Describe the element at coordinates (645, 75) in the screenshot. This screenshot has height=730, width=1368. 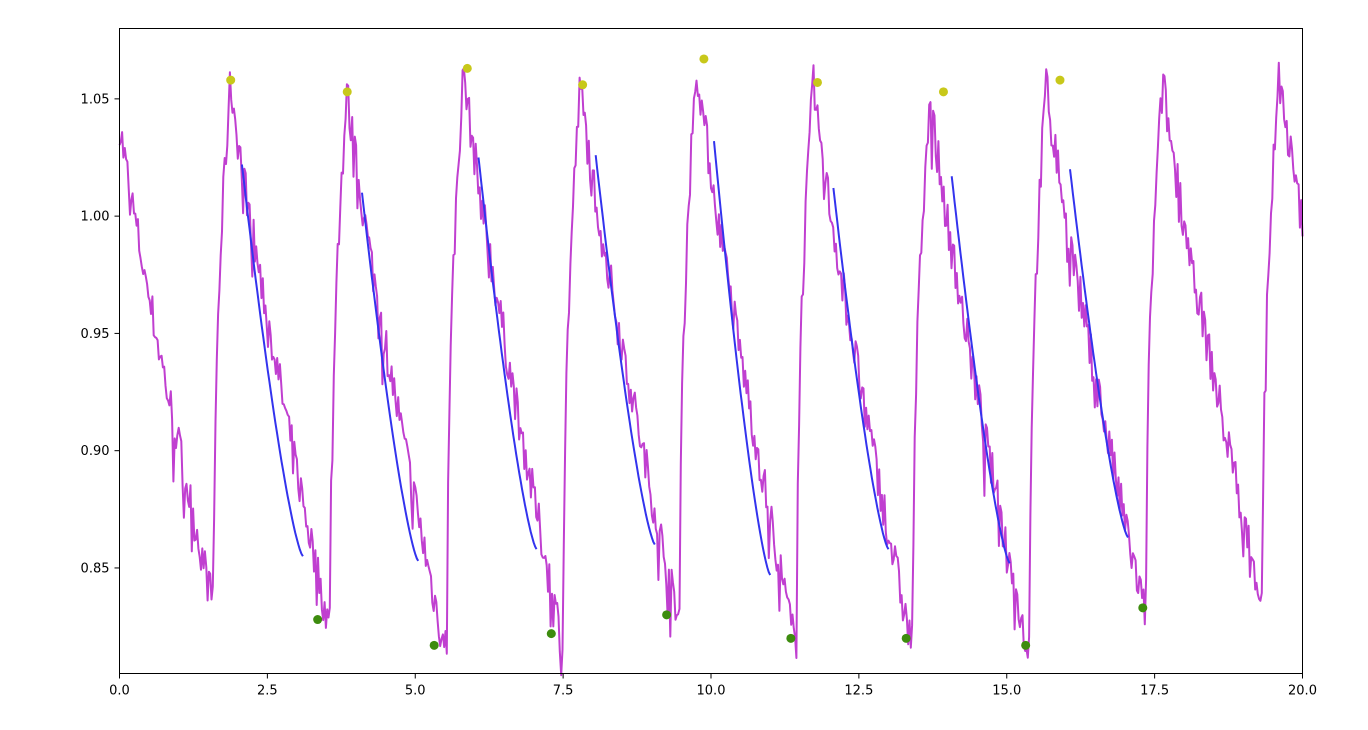
I see `peak-markers` at that location.